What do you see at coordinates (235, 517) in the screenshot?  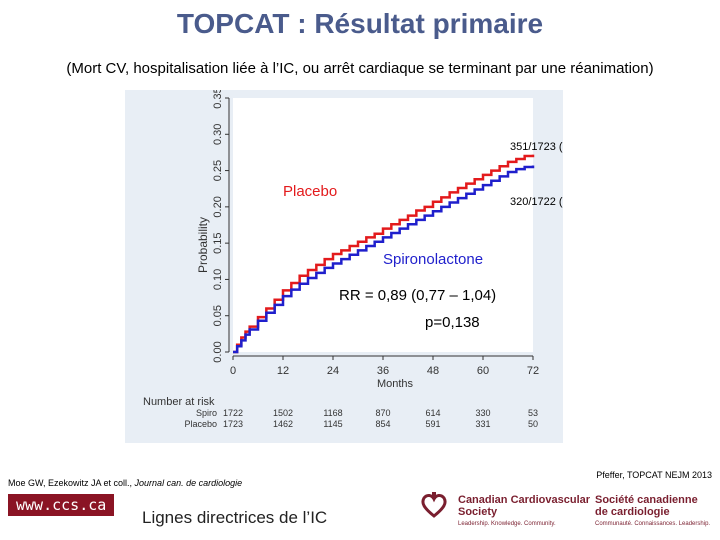 I see `footer-guideline-title: Lignes directrices de l’IC` at bounding box center [235, 517].